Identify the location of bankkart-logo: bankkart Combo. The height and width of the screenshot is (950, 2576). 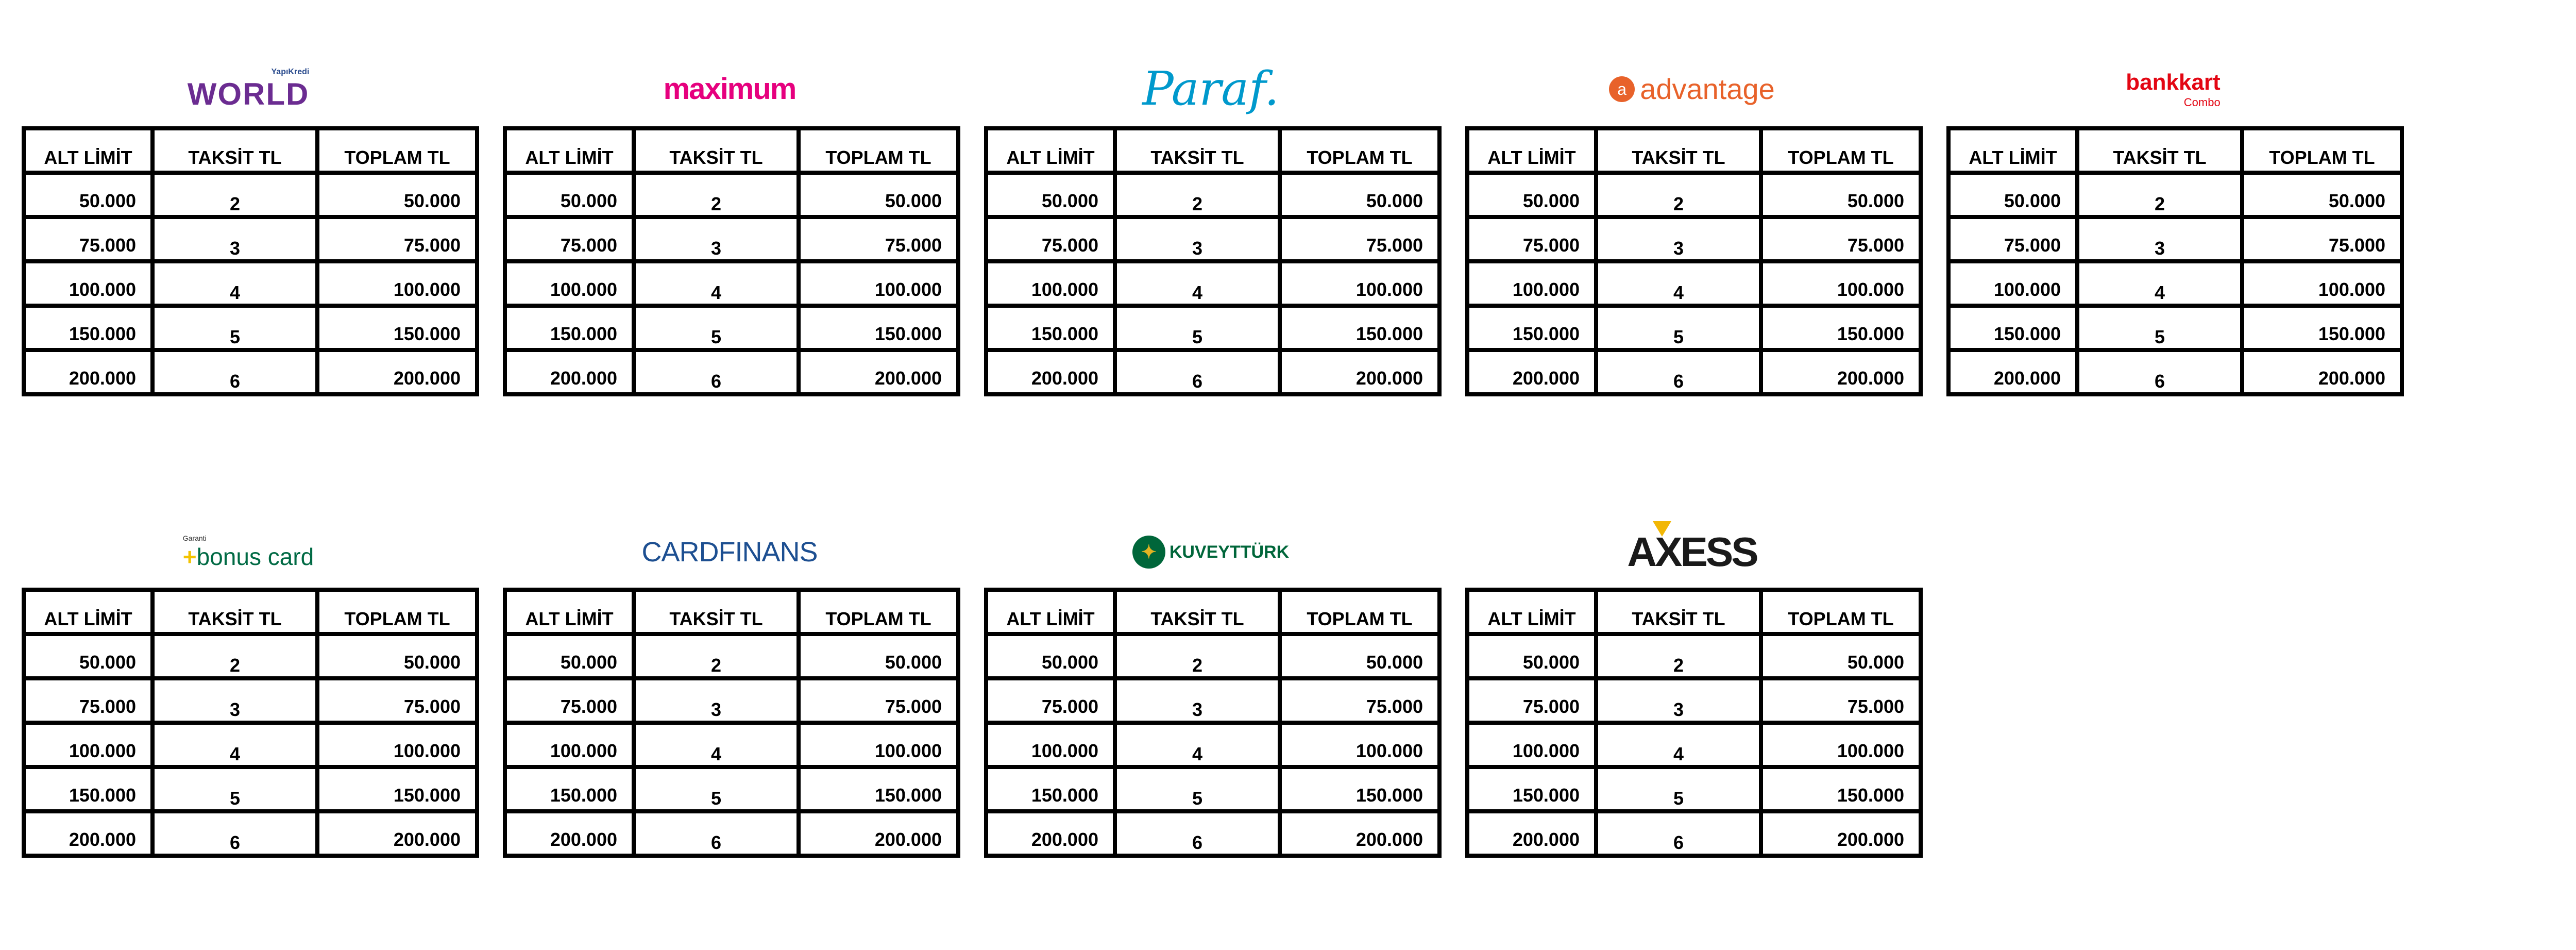
(2173, 89).